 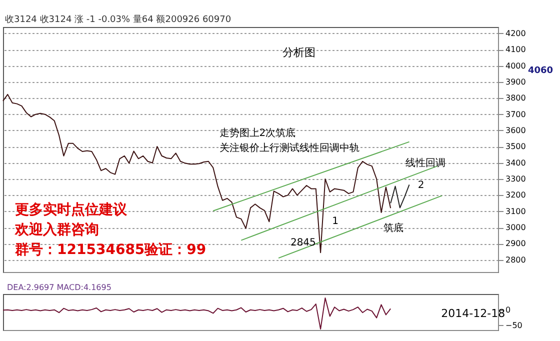 What do you see at coordinates (516, 49) in the screenshot?
I see `y-tick-label: 4100` at bounding box center [516, 49].